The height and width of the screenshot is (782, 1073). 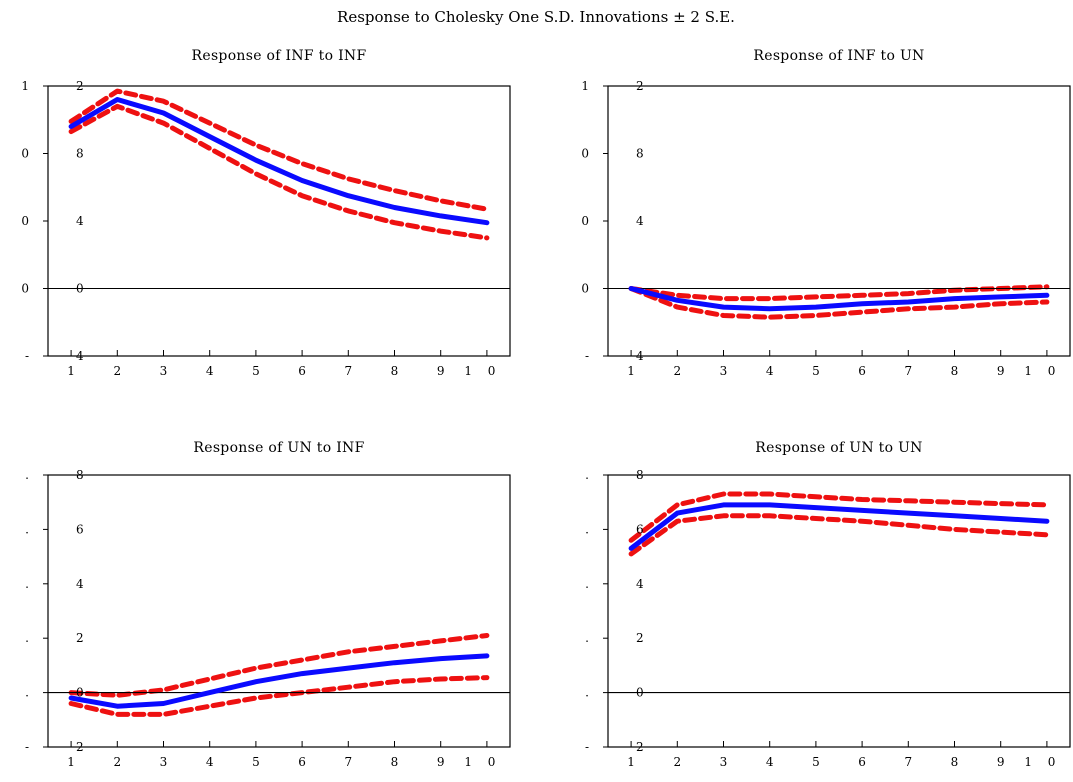 I want to click on panel-title: Response of UN to UN, so click(x=838, y=448).